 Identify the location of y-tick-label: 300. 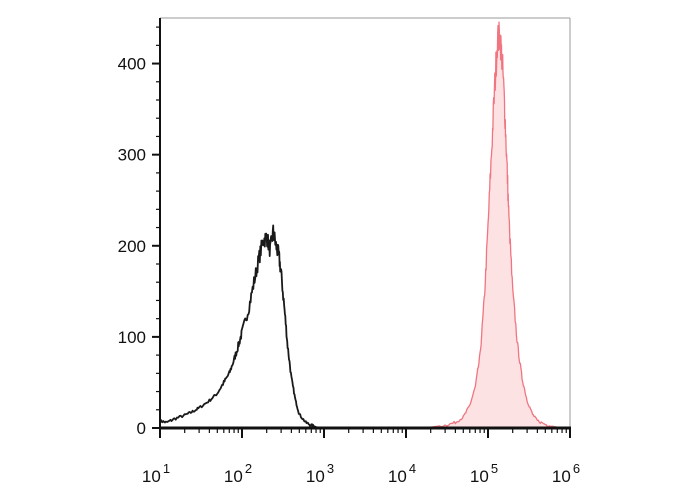
(132, 155).